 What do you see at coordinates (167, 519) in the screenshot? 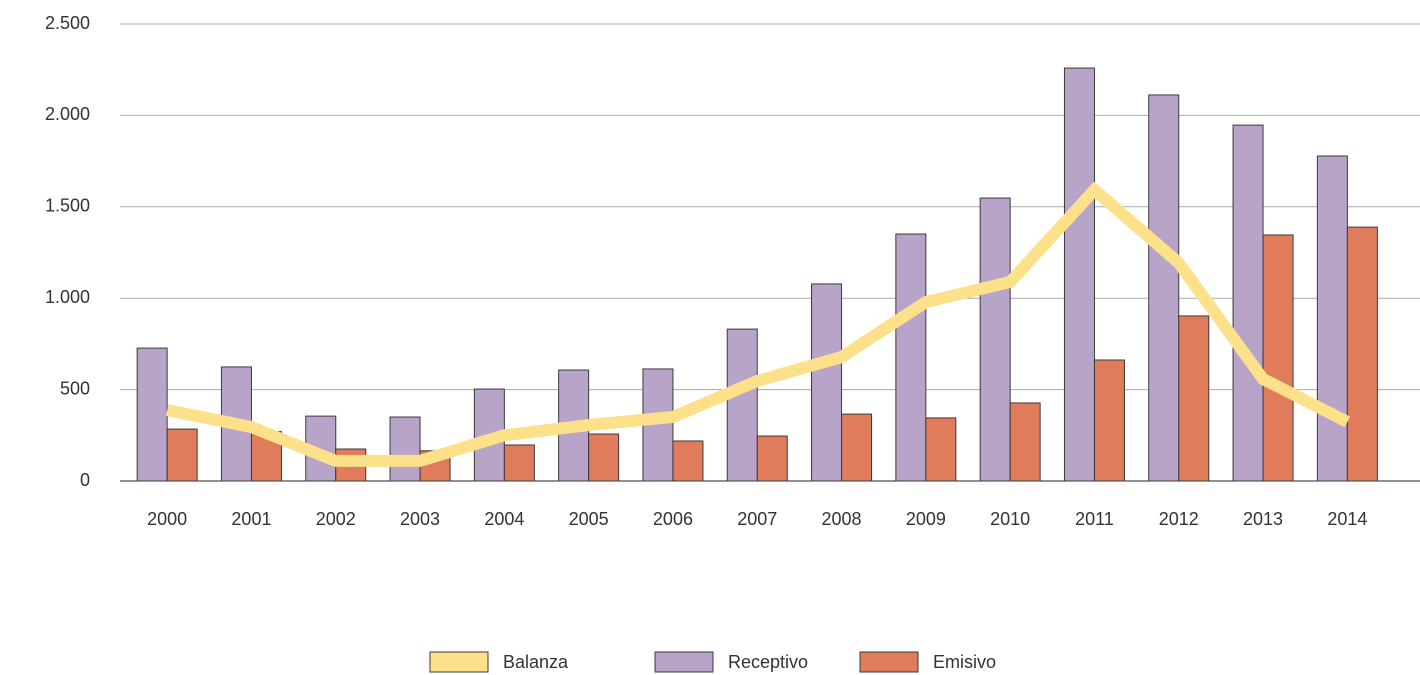
I see `x-tick-label: 2000` at bounding box center [167, 519].